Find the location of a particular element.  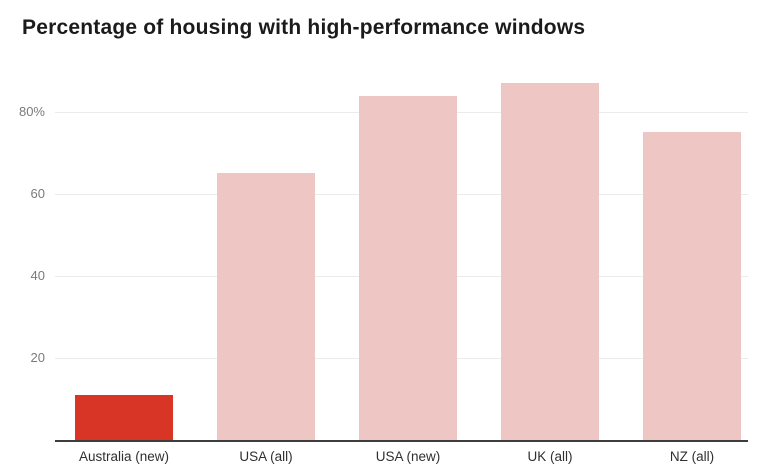

bar-usa-new is located at coordinates (408, 268).